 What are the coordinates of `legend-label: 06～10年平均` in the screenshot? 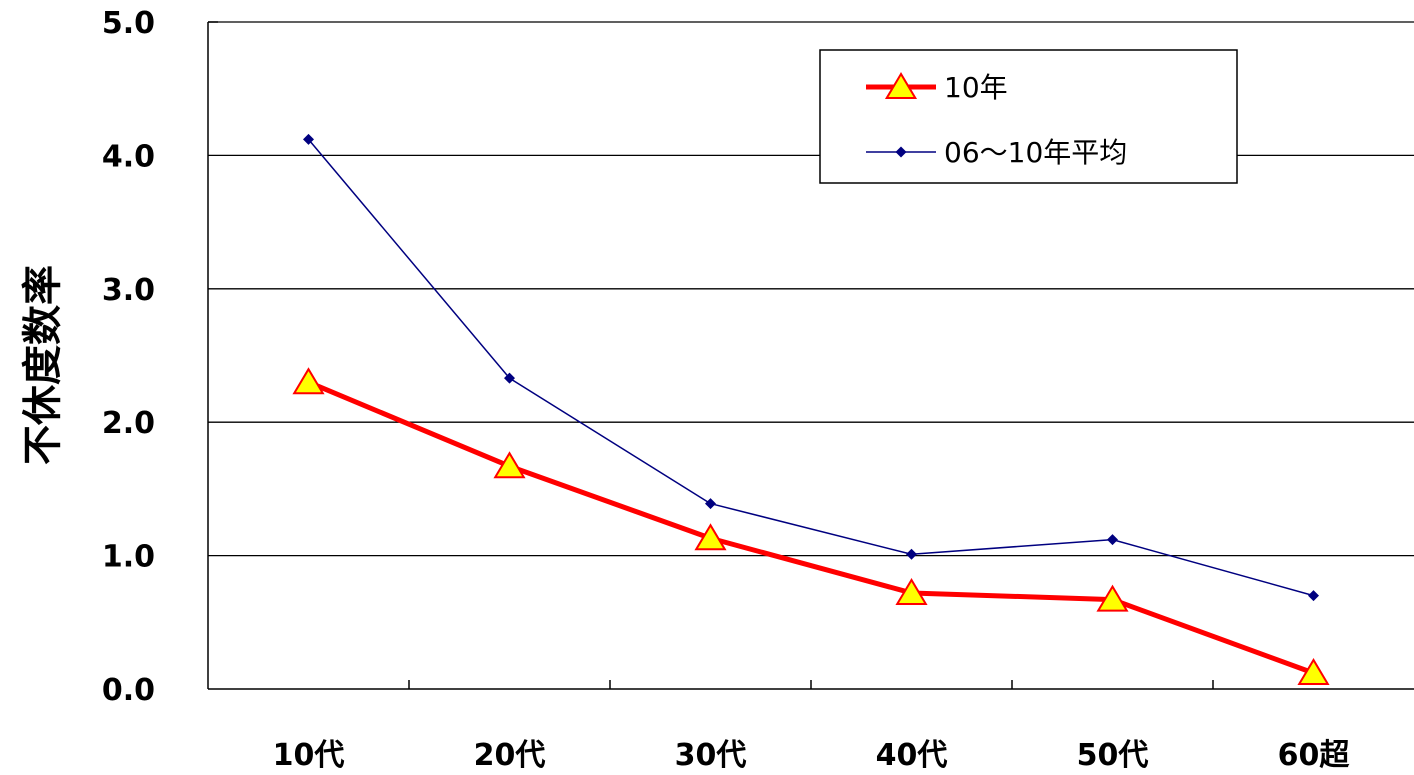 It's located at (1035, 152).